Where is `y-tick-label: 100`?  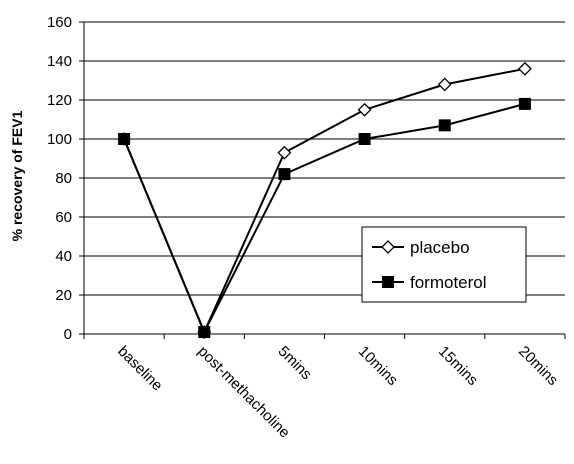
y-tick-label: 100 is located at coordinates (59, 139).